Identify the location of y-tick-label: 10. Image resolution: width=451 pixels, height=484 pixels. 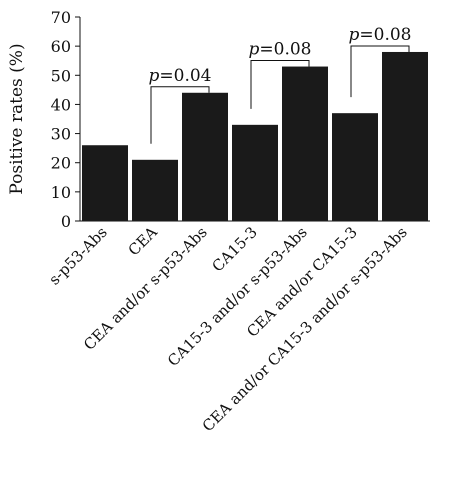
(61, 192).